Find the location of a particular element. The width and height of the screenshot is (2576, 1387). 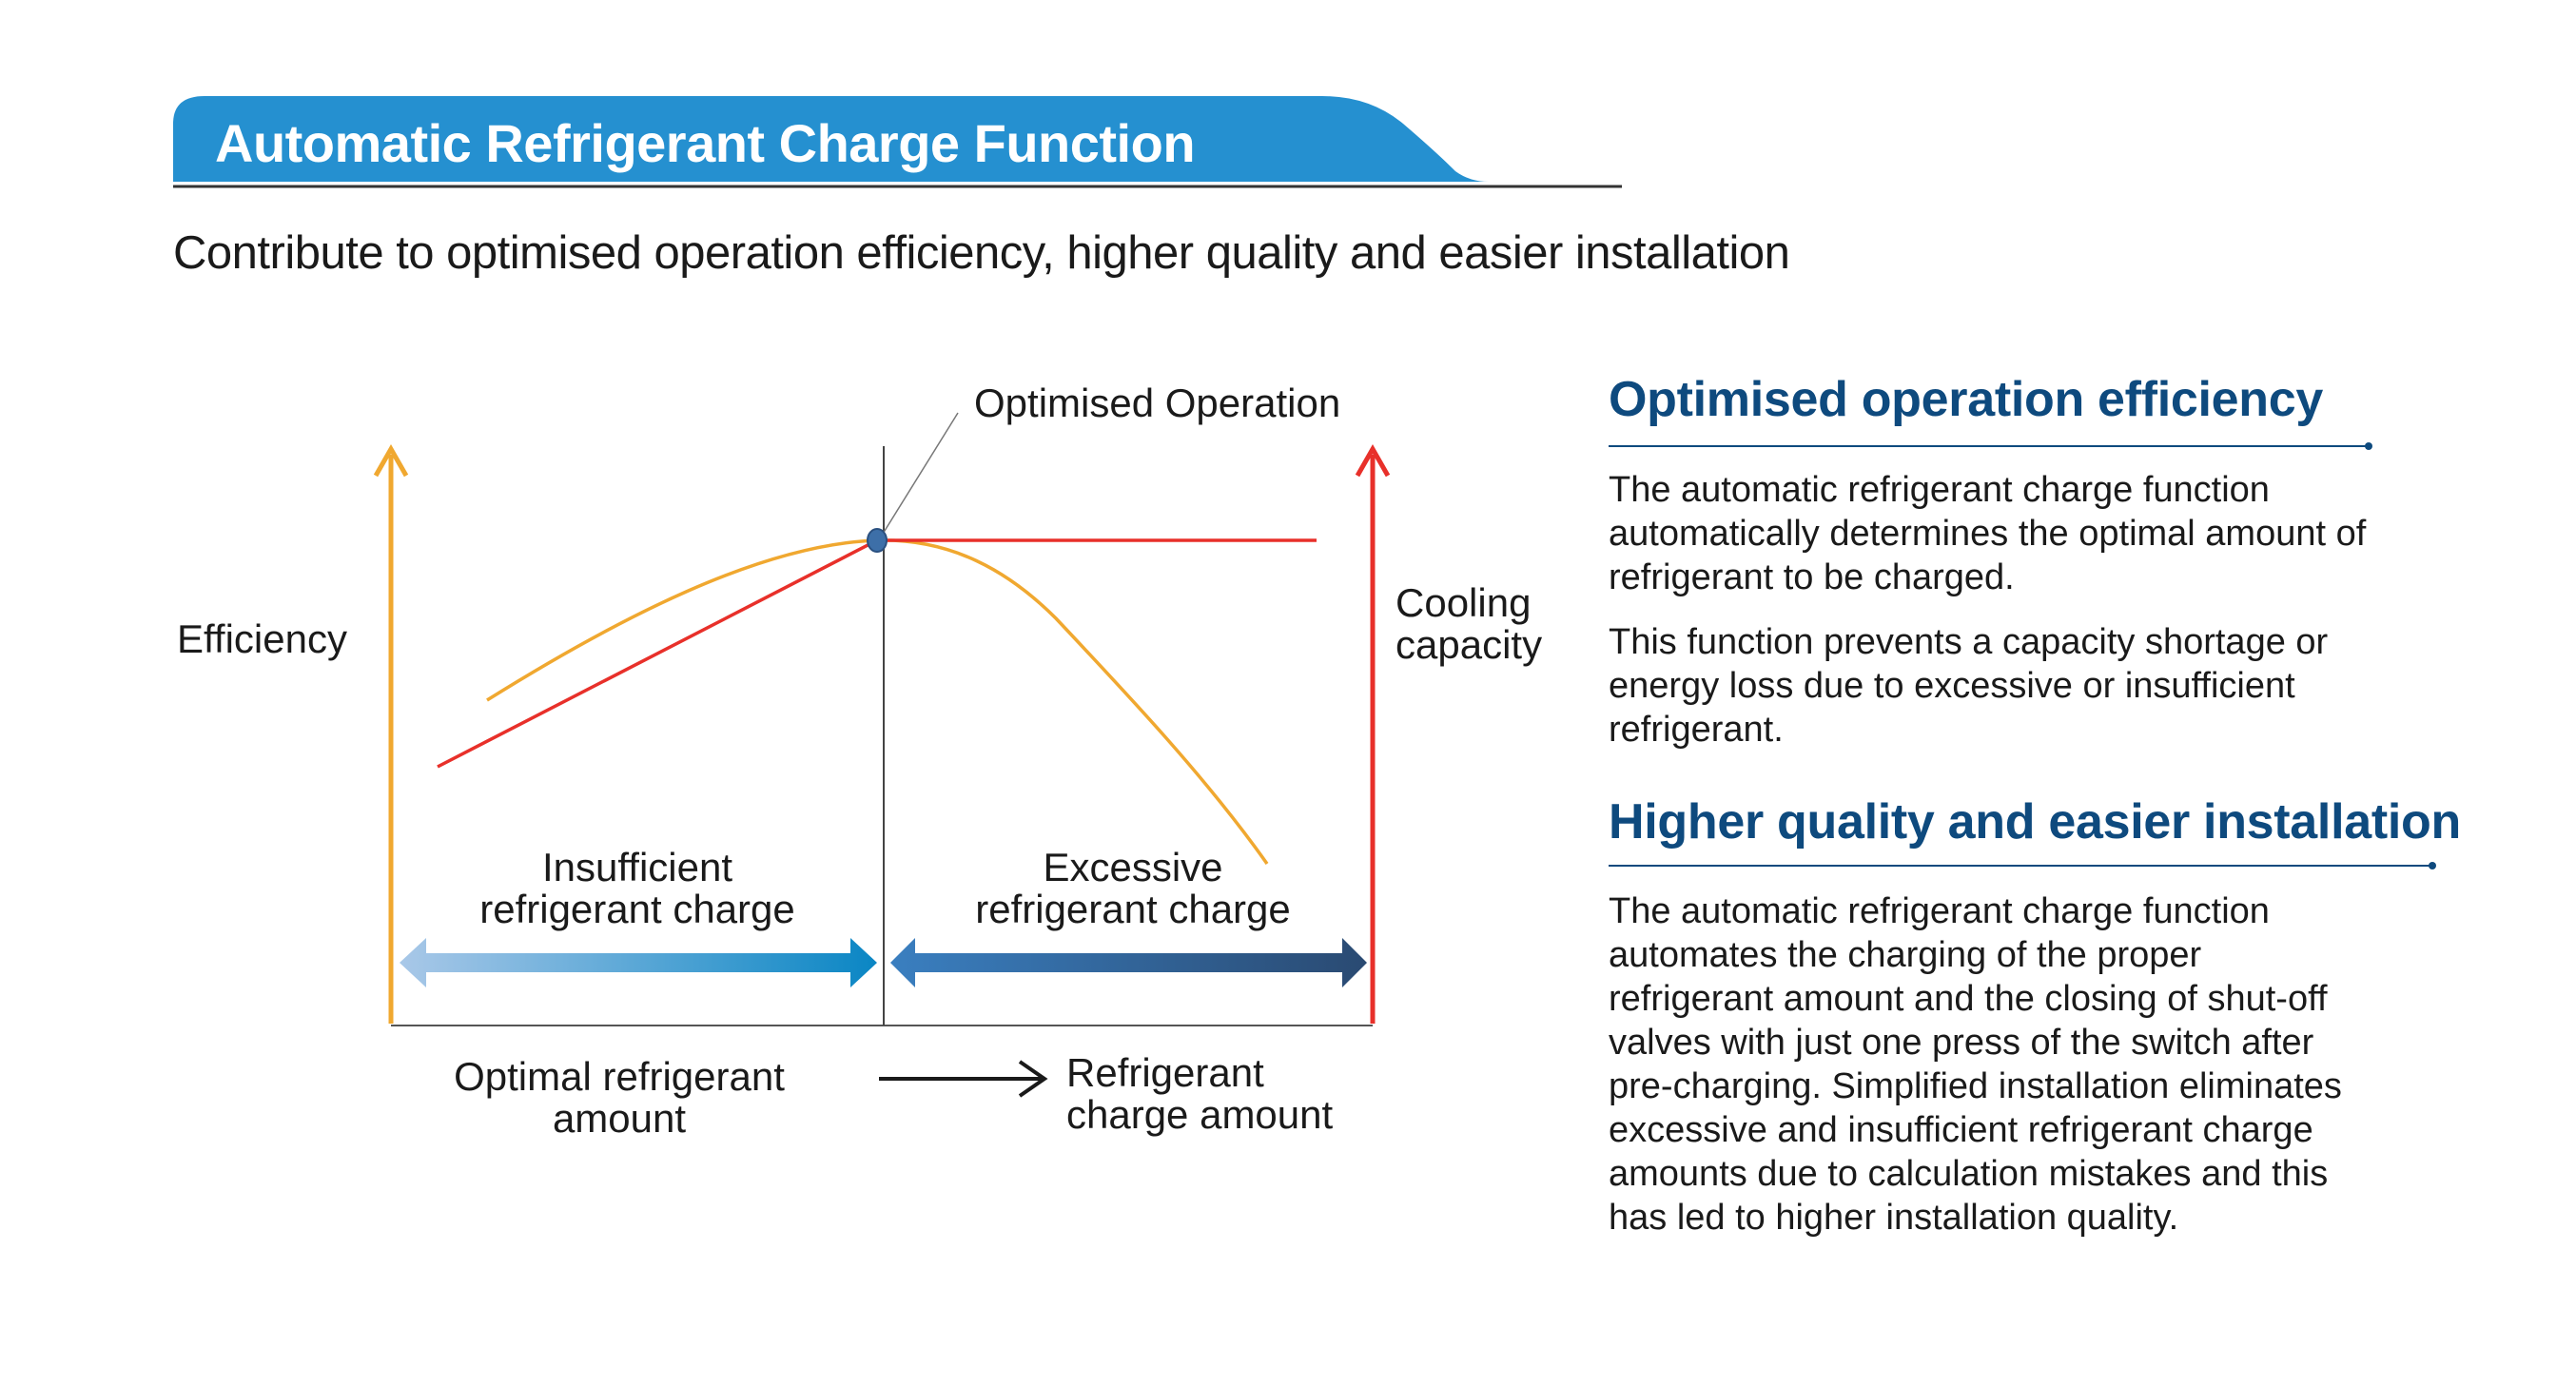

capacity-axis-label: Cooling capacity is located at coordinates (1469, 624).